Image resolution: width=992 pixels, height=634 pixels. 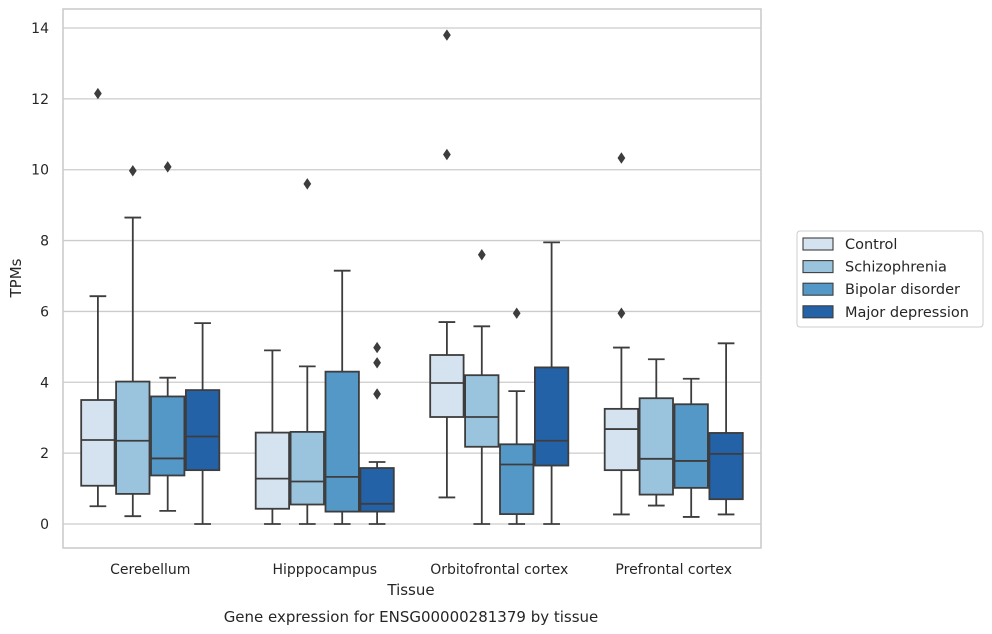 I want to click on legend-label: Control, so click(x=871, y=245).